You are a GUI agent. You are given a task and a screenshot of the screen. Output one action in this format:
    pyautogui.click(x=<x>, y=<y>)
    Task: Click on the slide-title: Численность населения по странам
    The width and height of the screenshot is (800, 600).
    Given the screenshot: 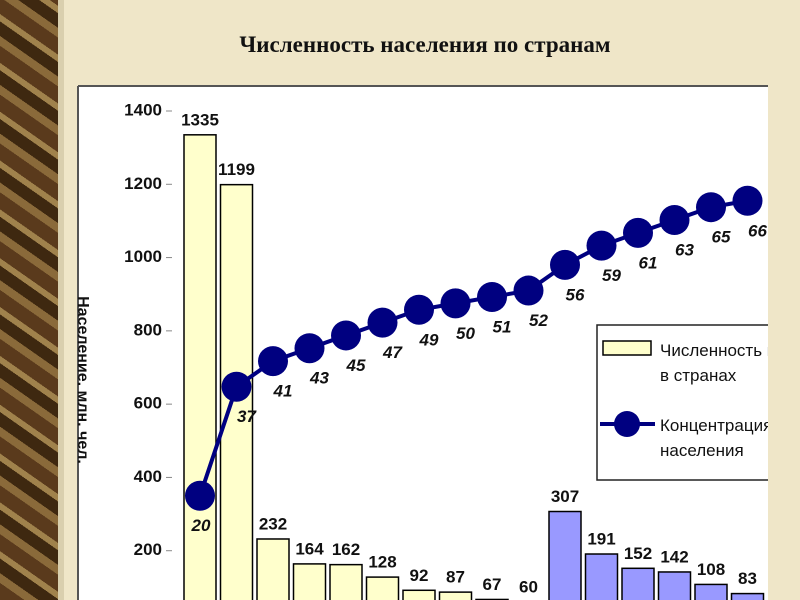 What is the action you would take?
    pyautogui.click(x=425, y=44)
    